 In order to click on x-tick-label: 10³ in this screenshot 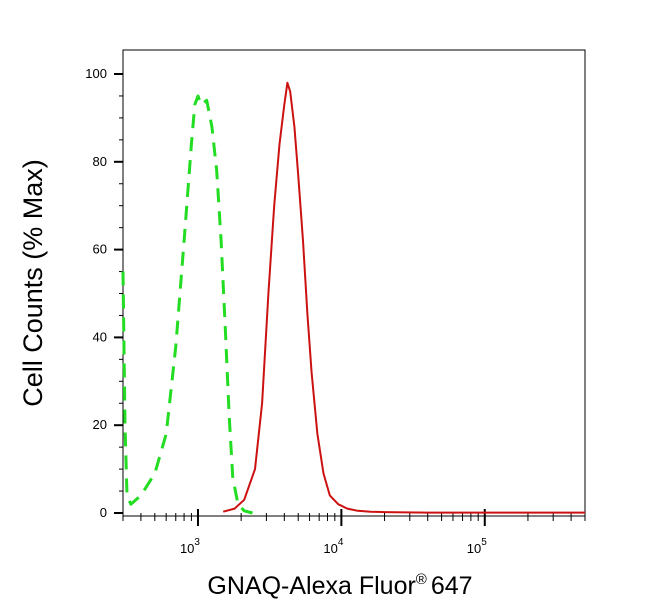, I will do `click(190, 546)`.